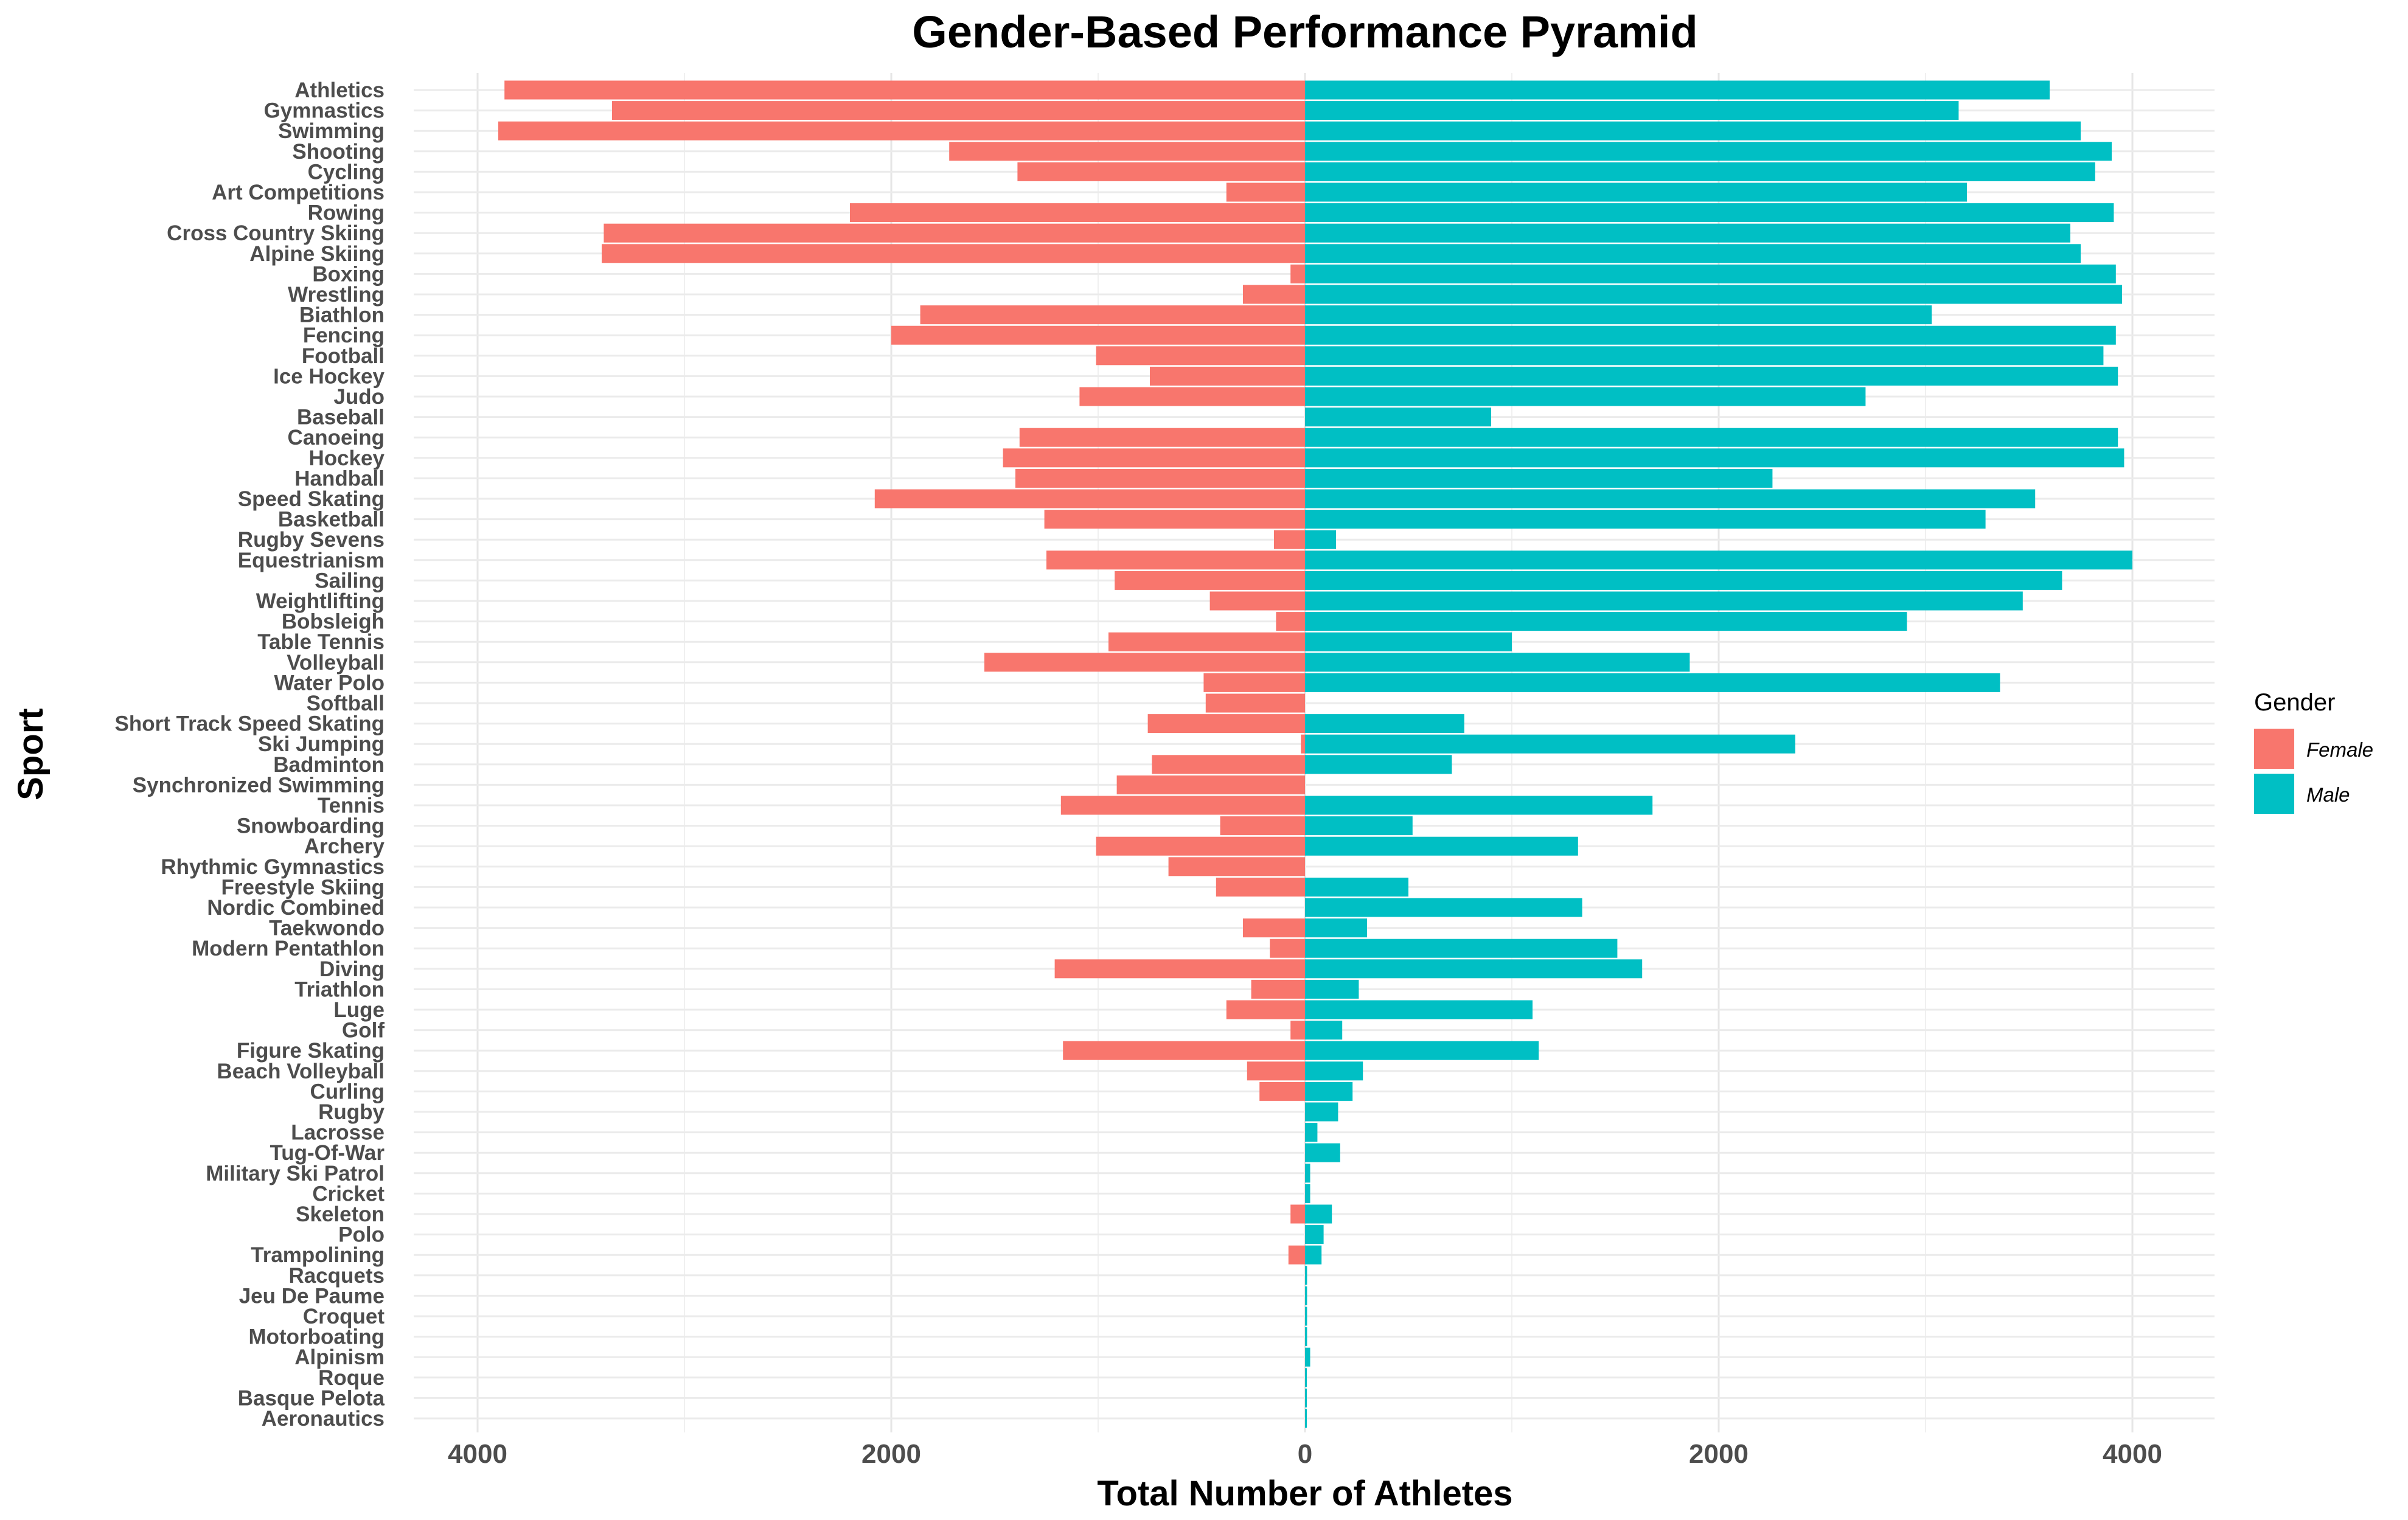 Image resolution: width=2408 pixels, height=1520 pixels. What do you see at coordinates (344, 335) in the screenshot?
I see `y-tick-label: Fencing` at bounding box center [344, 335].